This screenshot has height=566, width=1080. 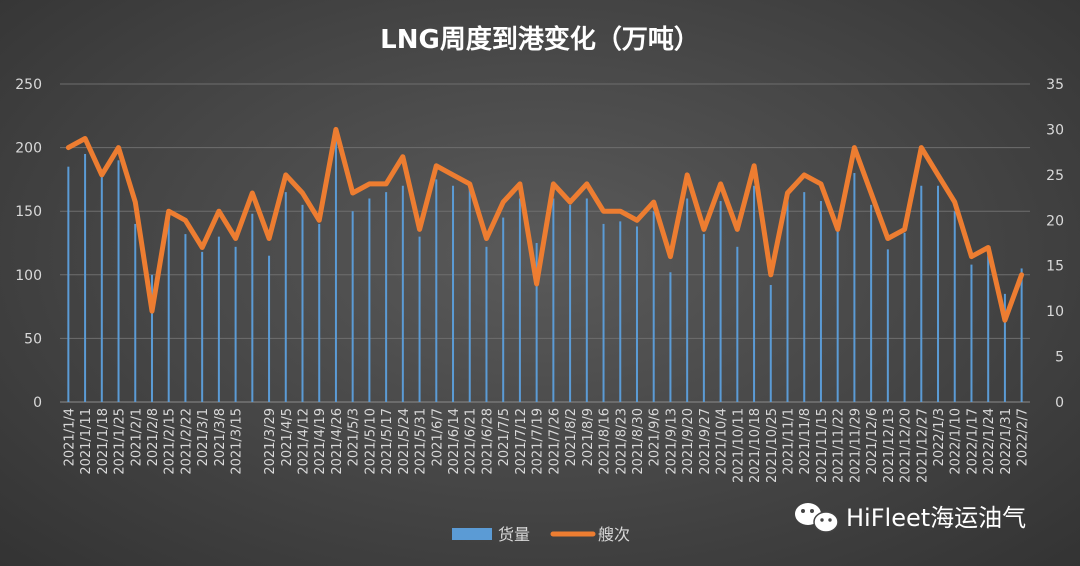 I want to click on x-tick-label: 2021/12/27, so click(x=922, y=445).